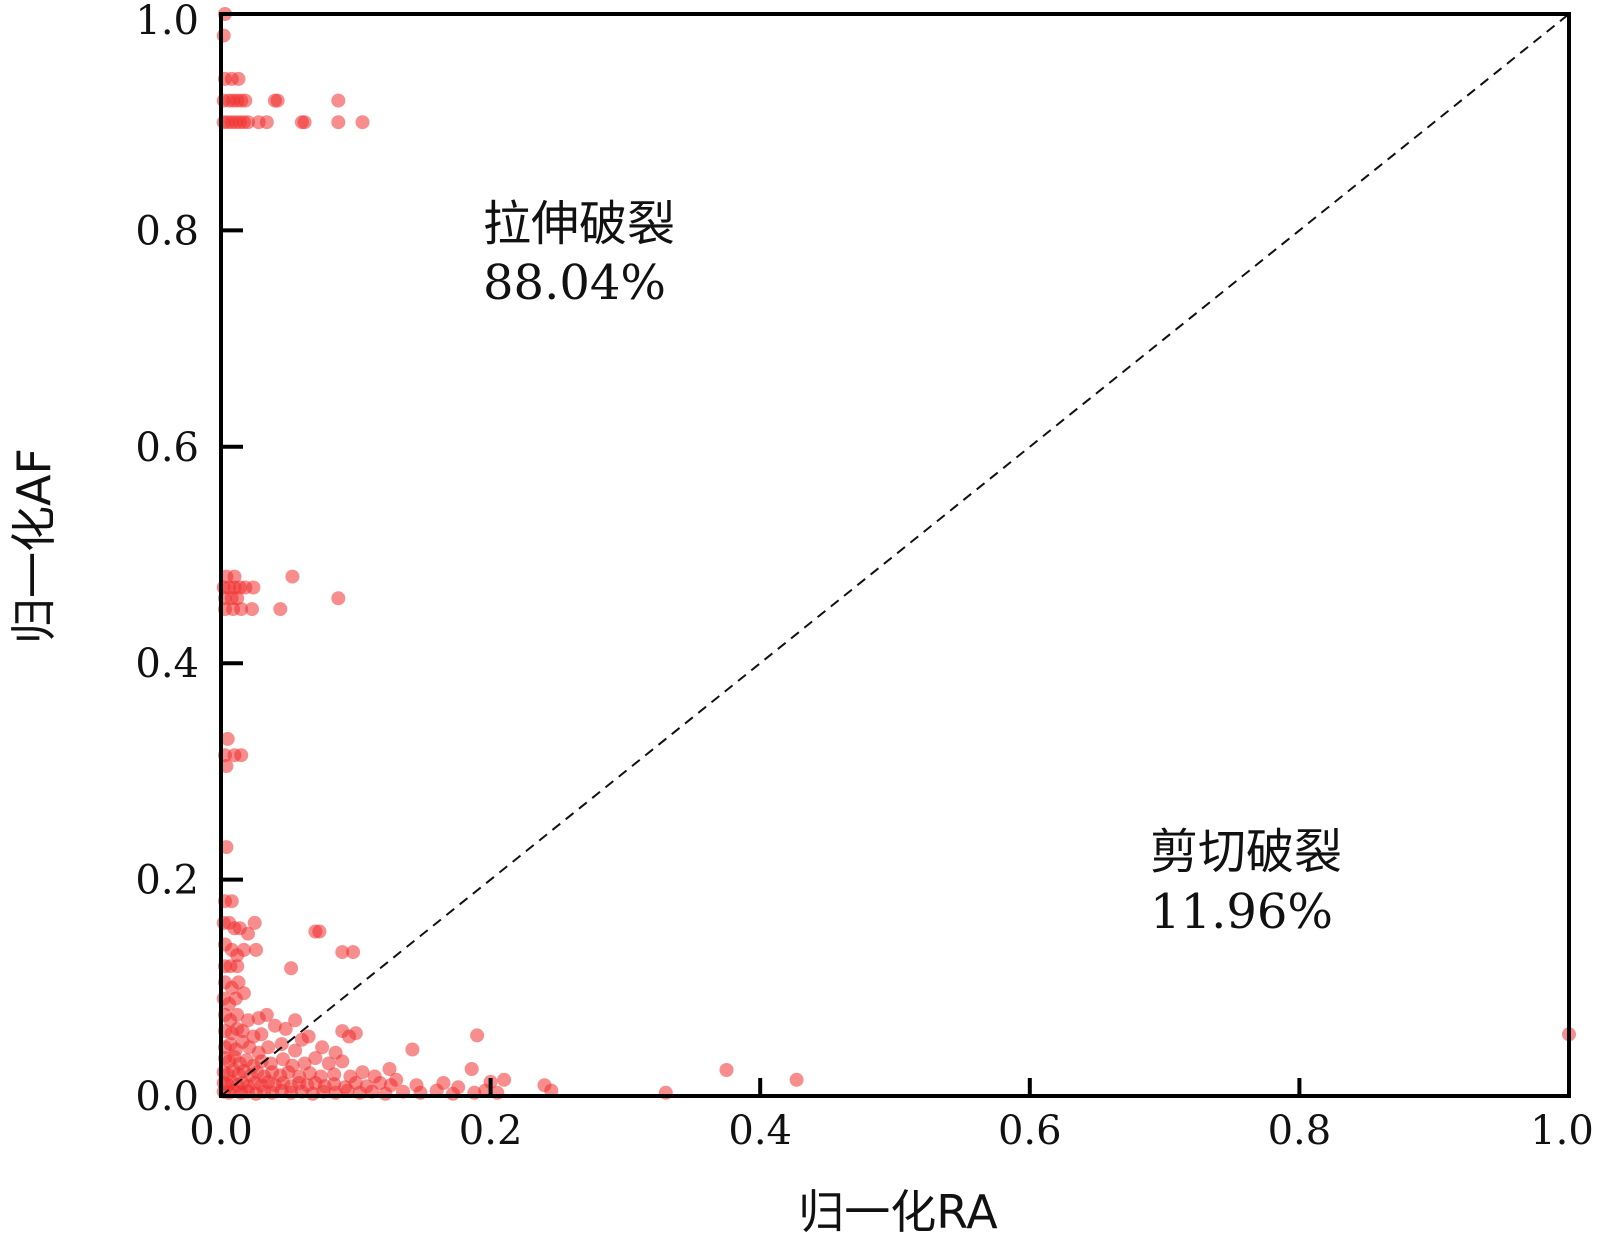 The image size is (1600, 1237). I want to click on y-tick-label: 0.2, so click(167, 881).